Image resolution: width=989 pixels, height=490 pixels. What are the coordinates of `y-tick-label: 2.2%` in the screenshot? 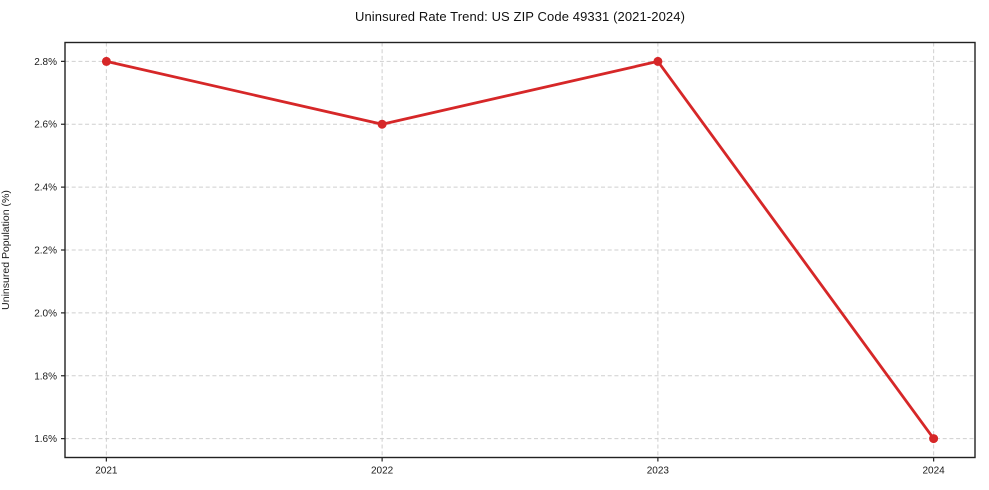 It's located at (45, 251).